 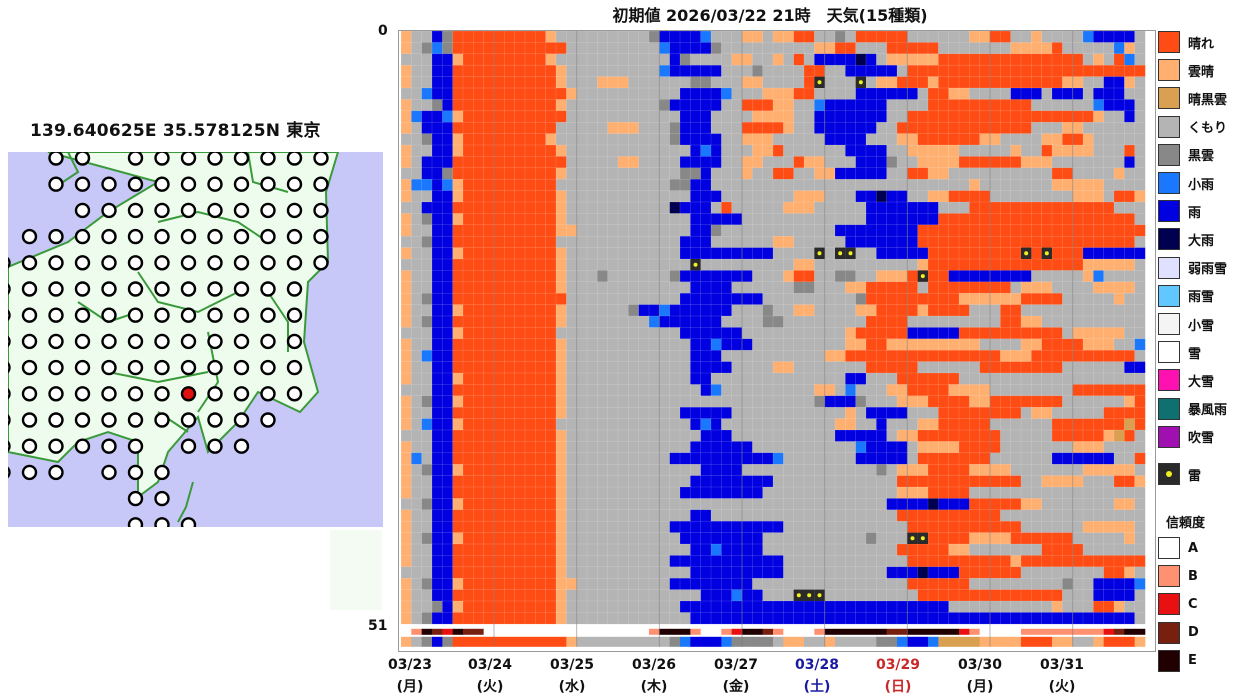 What do you see at coordinates (188, 394) in the screenshot?
I see `selected-grid-point` at bounding box center [188, 394].